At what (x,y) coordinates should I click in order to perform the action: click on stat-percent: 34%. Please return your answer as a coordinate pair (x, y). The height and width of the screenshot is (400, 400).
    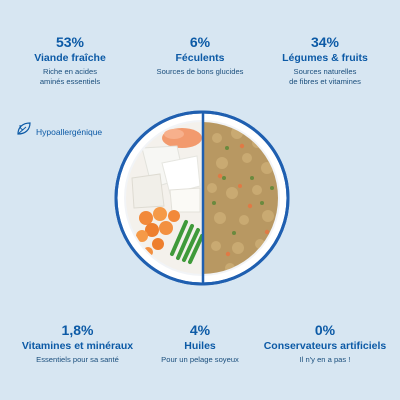
    Looking at the image, I should click on (325, 42).